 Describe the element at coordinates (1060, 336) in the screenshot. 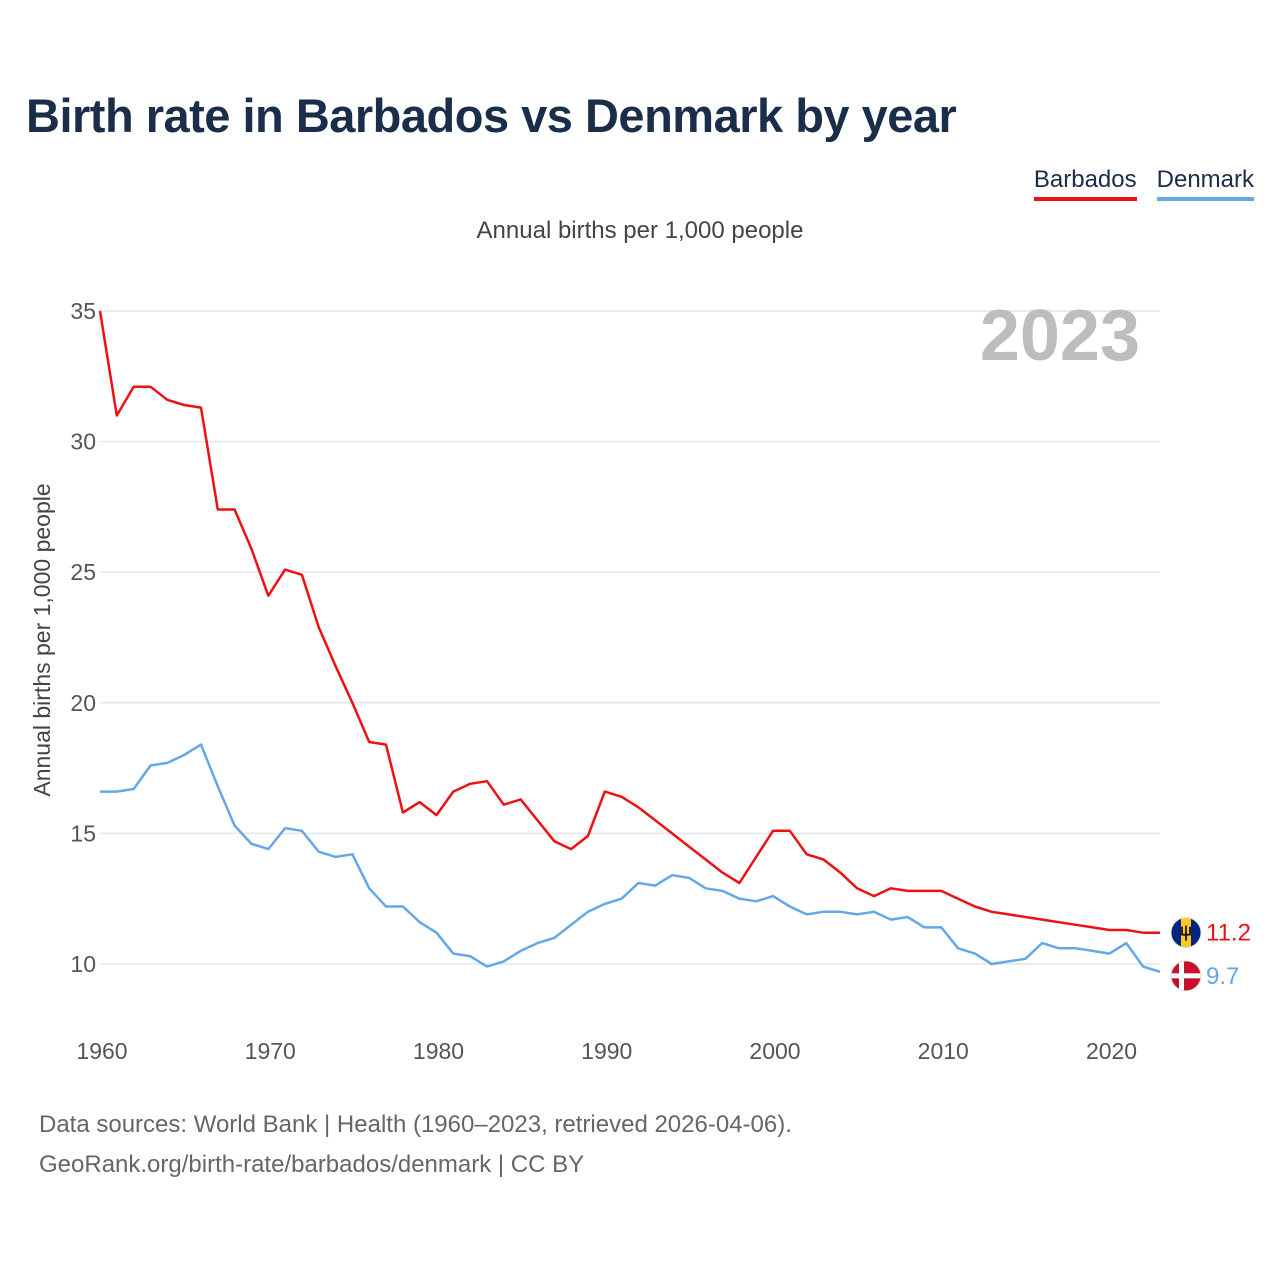

I see `highlight-year: 2023` at that location.